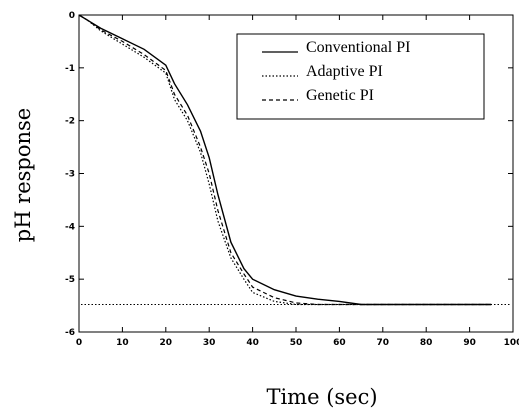 The height and width of the screenshot is (410, 519). Describe the element at coordinates (70, 175) in the screenshot. I see `y-tick-label: -3` at that location.